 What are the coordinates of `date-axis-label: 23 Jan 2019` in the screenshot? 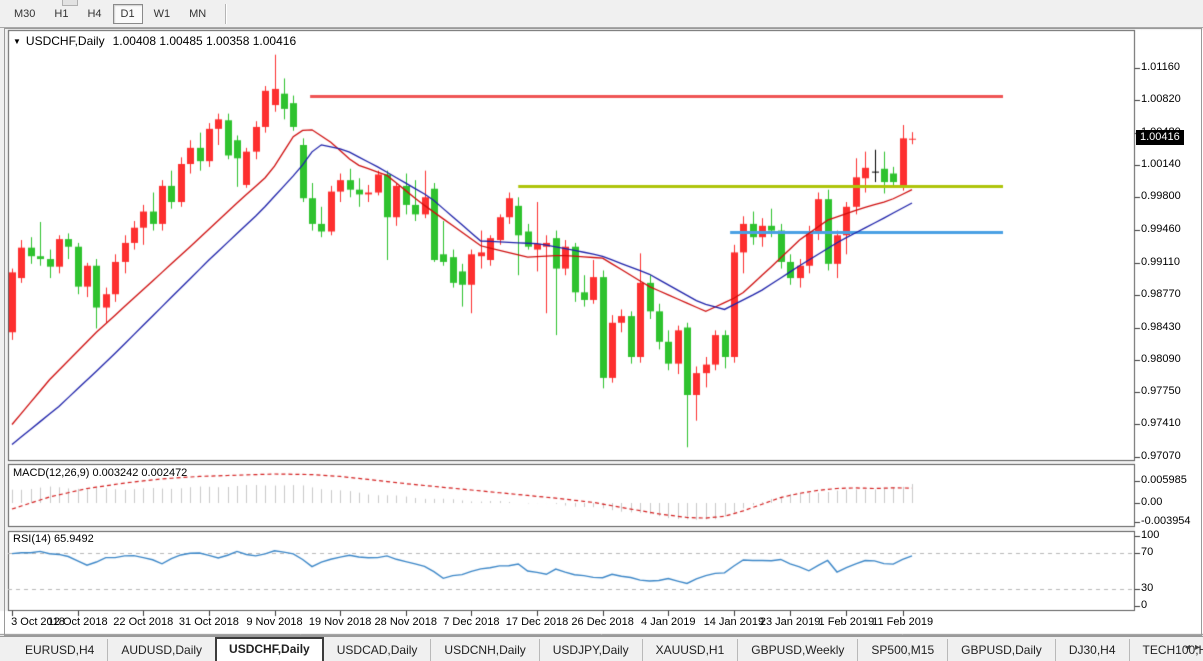 It's located at (790, 622).